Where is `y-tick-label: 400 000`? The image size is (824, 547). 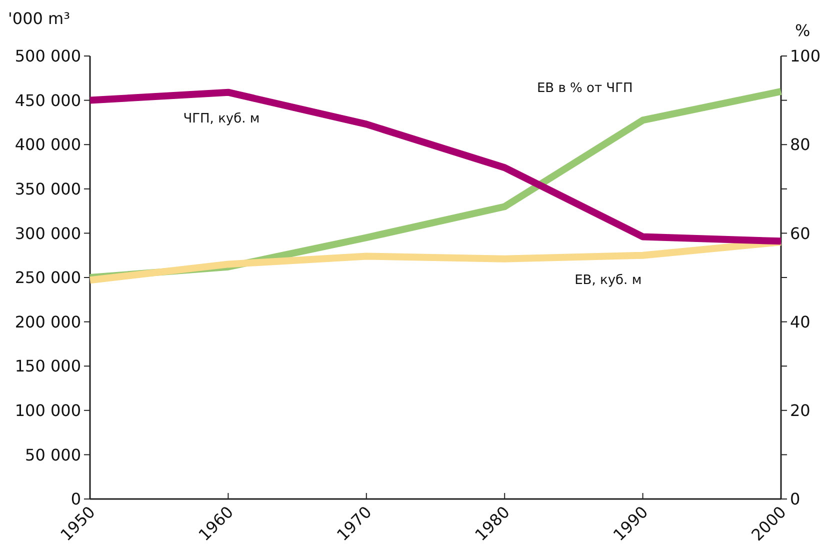 y-tick-label: 400 000 is located at coordinates (47, 144).